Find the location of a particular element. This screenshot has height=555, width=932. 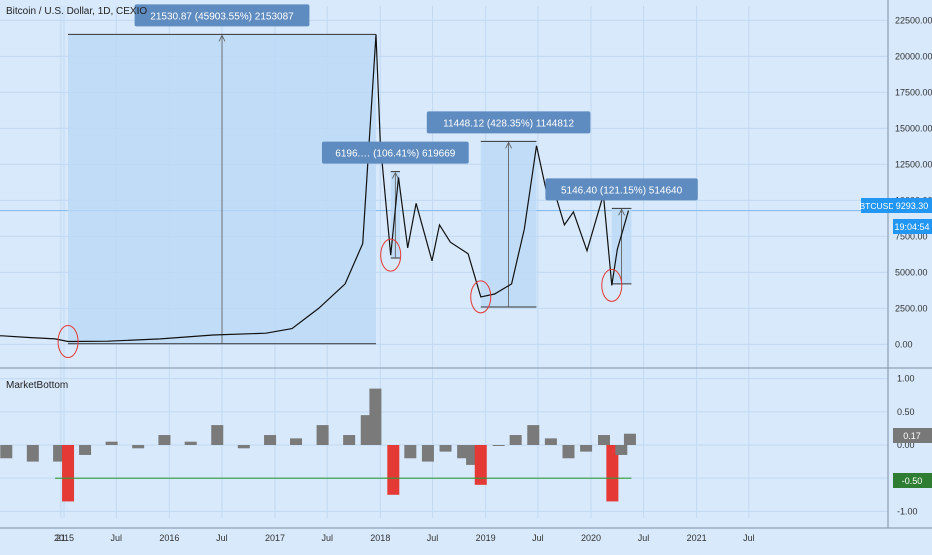

measure-label-text: 5146.40 (121.15%) 514640 is located at coordinates (622, 190).